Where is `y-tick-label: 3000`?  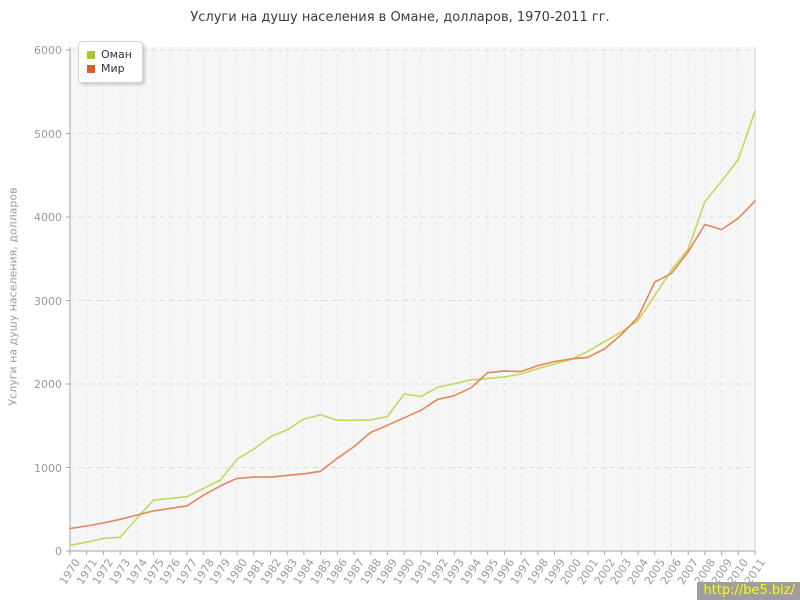
y-tick-label: 3000 is located at coordinates (48, 301).